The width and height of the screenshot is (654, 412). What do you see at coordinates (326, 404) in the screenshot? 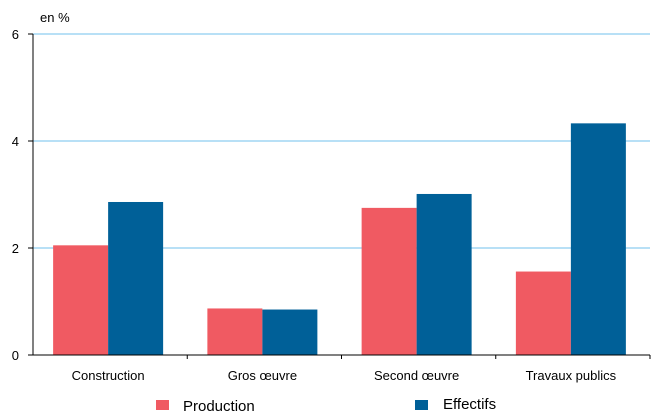
I see `legend: Production Effectifs` at bounding box center [326, 404].